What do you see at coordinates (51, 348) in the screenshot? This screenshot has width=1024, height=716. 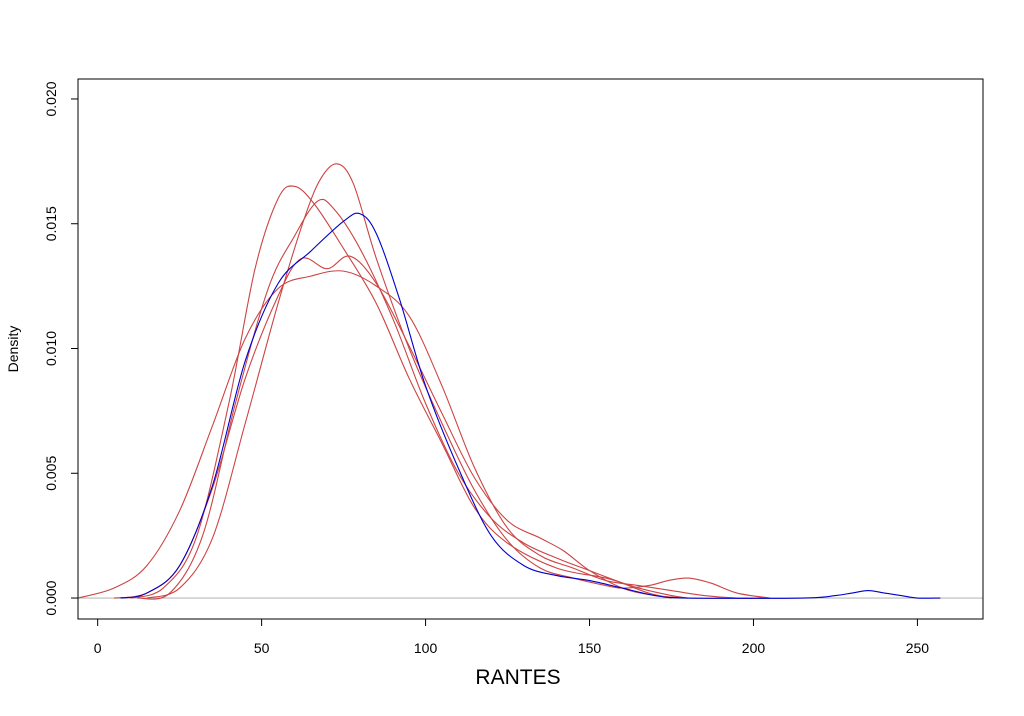 I see `y-tick-label: 0.010` at bounding box center [51, 348].